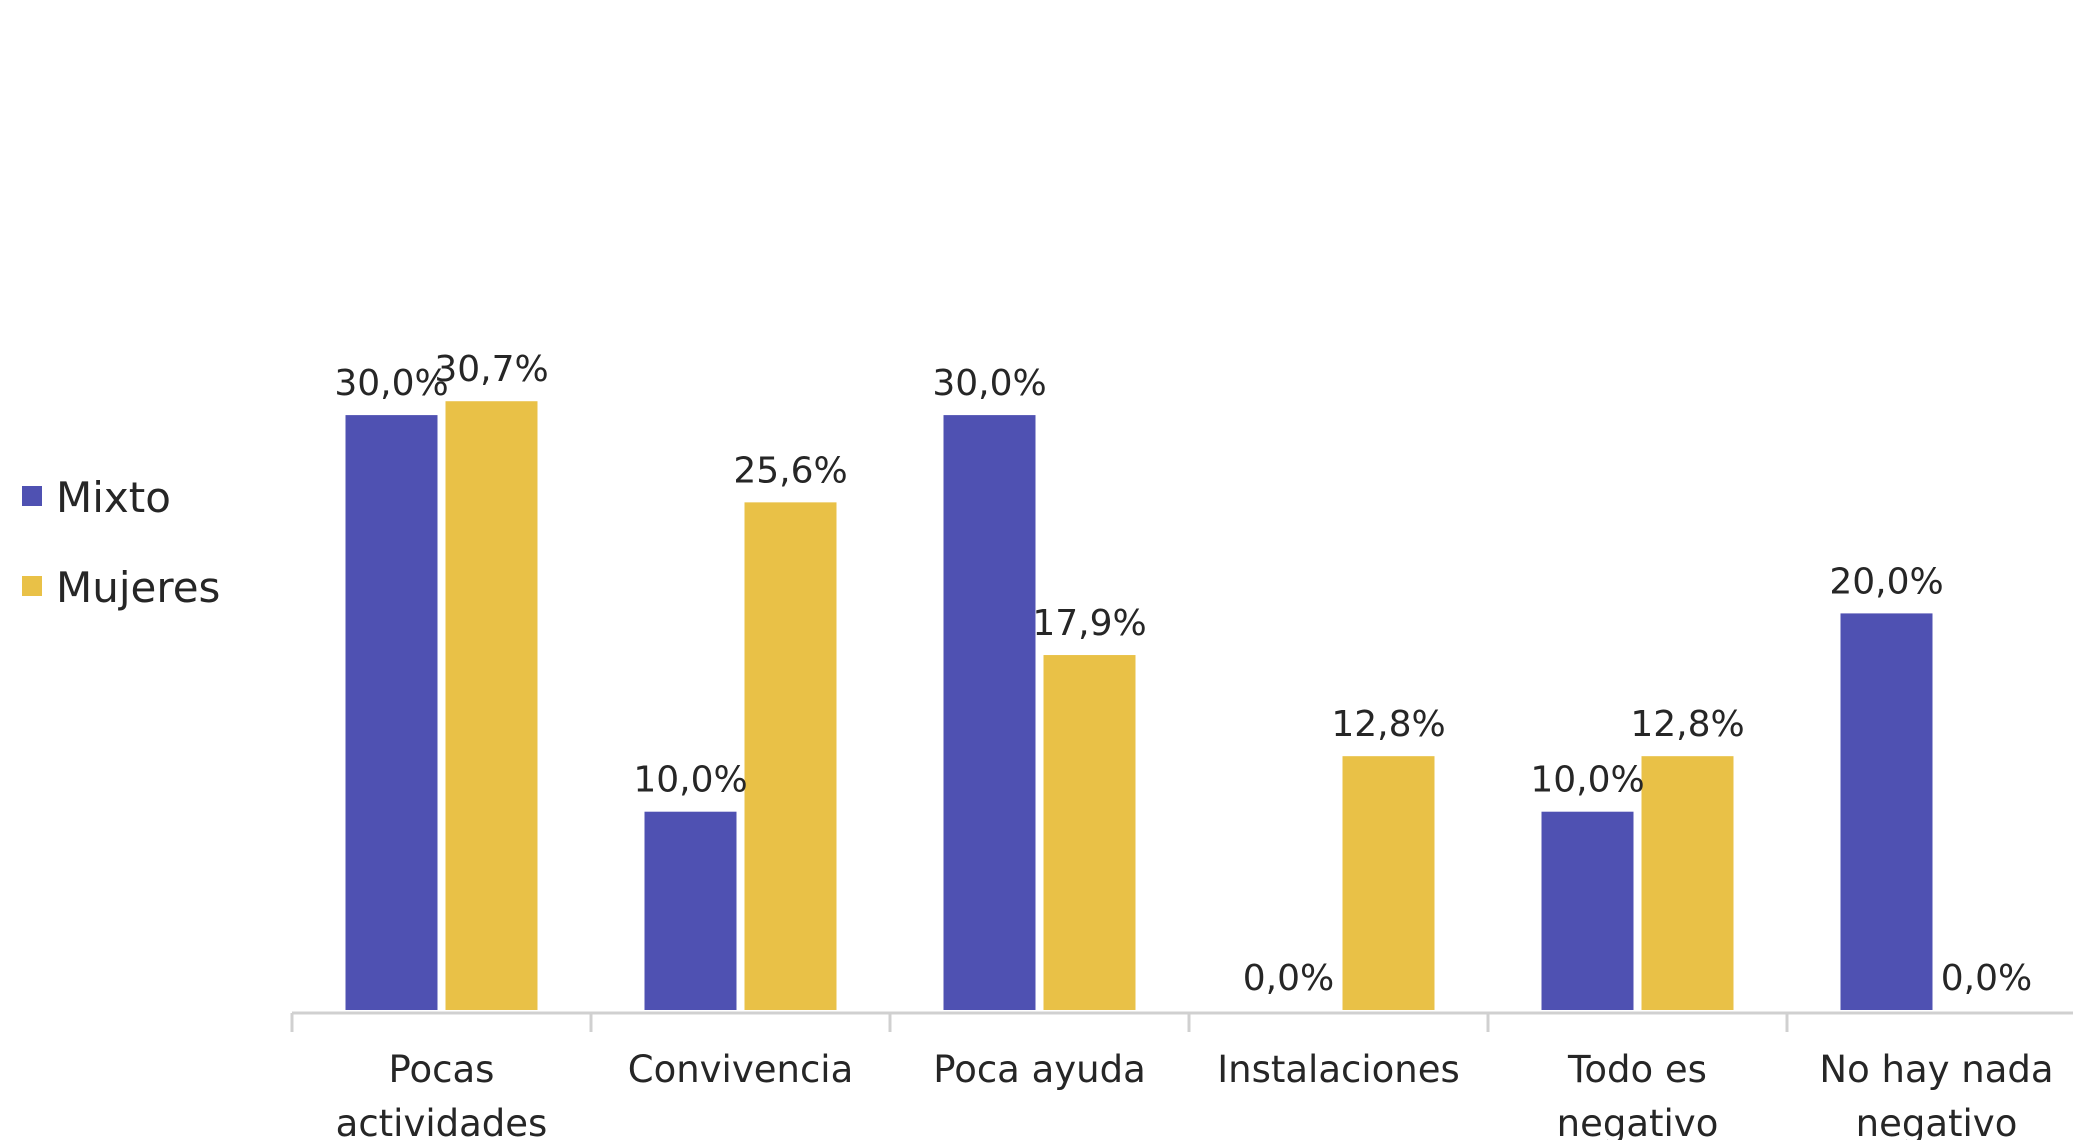  I want to click on data-label: 20,0%, so click(1886, 581).